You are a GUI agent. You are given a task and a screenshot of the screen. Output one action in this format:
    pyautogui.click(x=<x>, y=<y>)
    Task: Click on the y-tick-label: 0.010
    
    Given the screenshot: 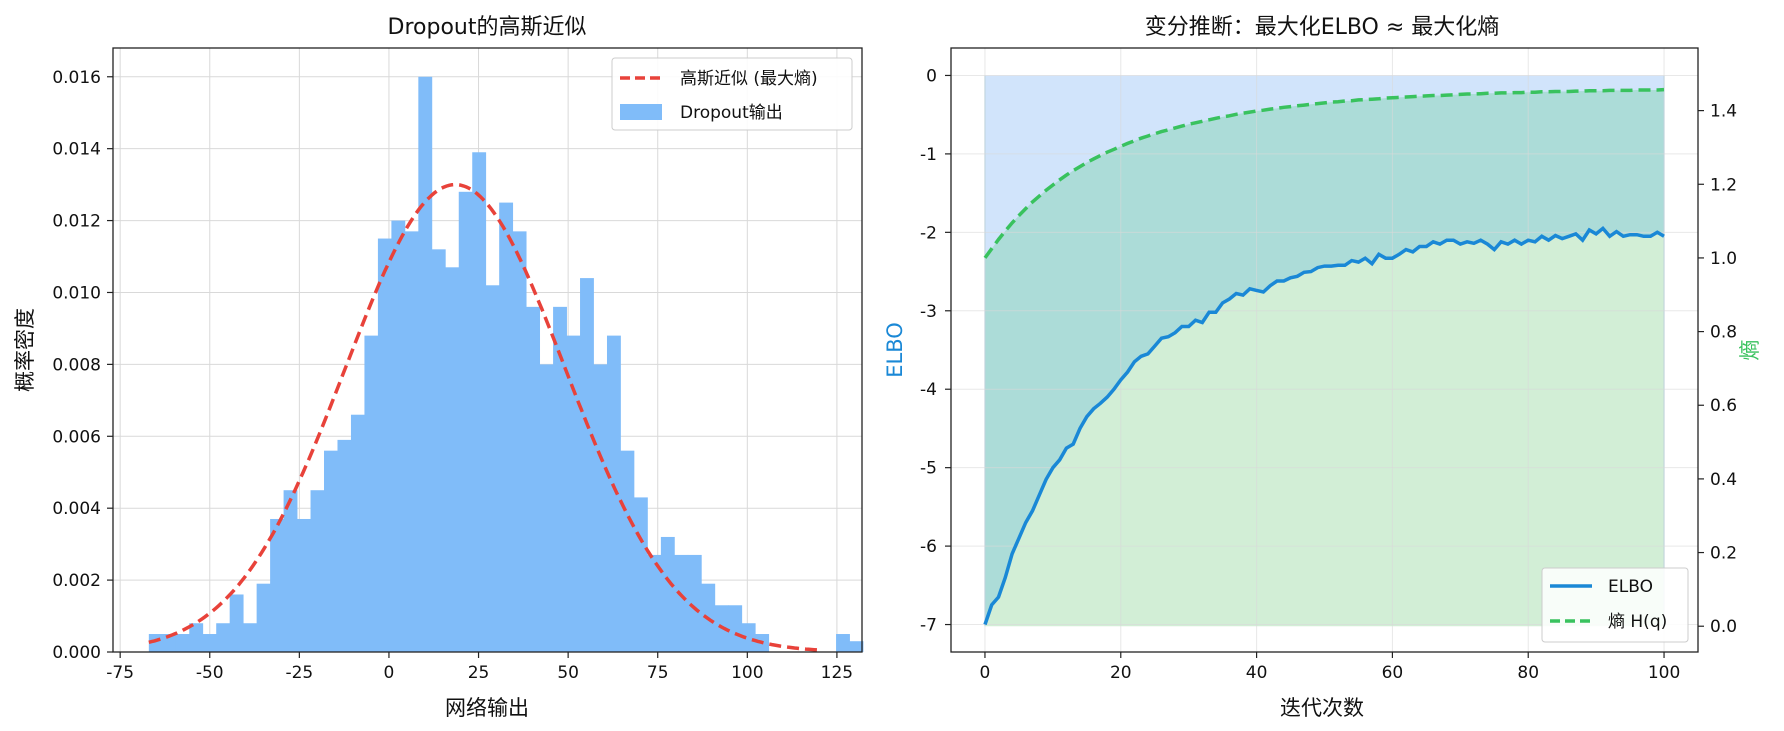 What is the action you would take?
    pyautogui.click(x=76, y=293)
    